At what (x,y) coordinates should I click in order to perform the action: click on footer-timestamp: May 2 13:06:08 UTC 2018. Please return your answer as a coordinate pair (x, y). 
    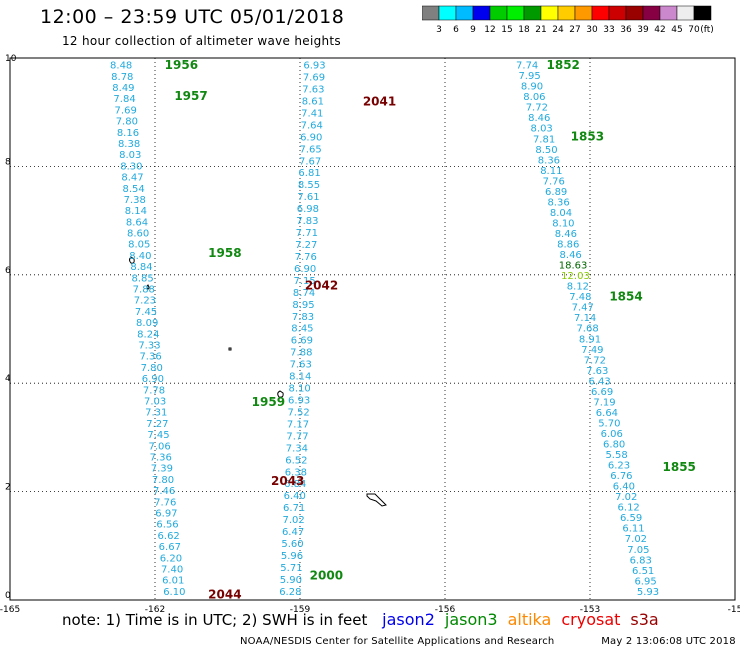
    Looking at the image, I should click on (668, 641).